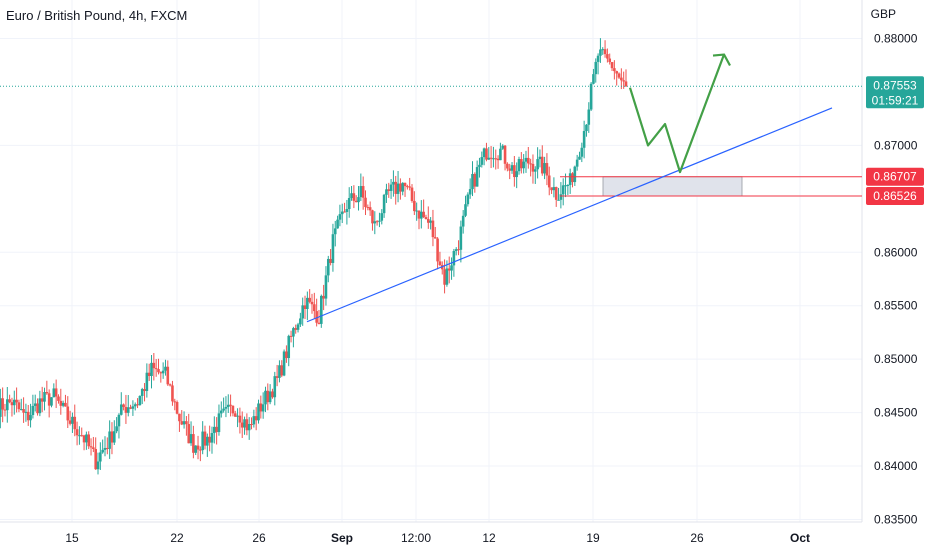 Image resolution: width=932 pixels, height=550 pixels. I want to click on zone-bottom-badge, so click(895, 196).